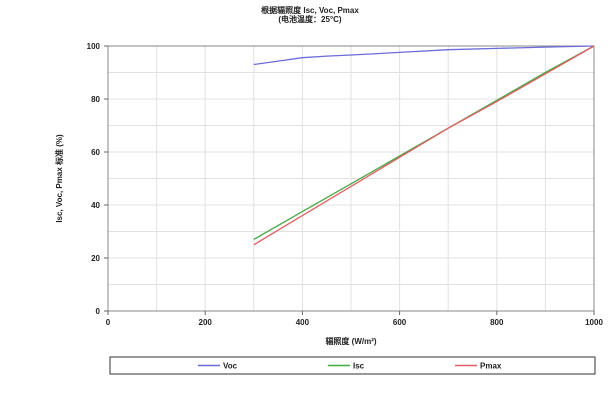  Describe the element at coordinates (95, 205) in the screenshot. I see `y-tick-label: 40` at that location.